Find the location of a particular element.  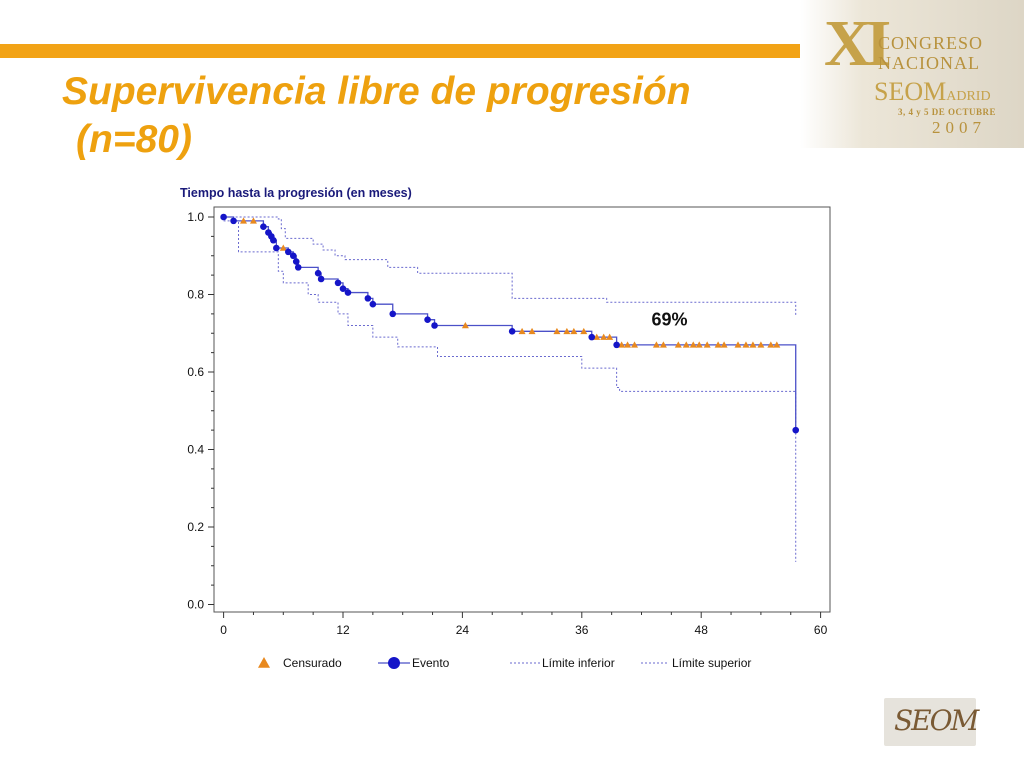

seom-logo-text: SEOM is located at coordinates (936, 720).